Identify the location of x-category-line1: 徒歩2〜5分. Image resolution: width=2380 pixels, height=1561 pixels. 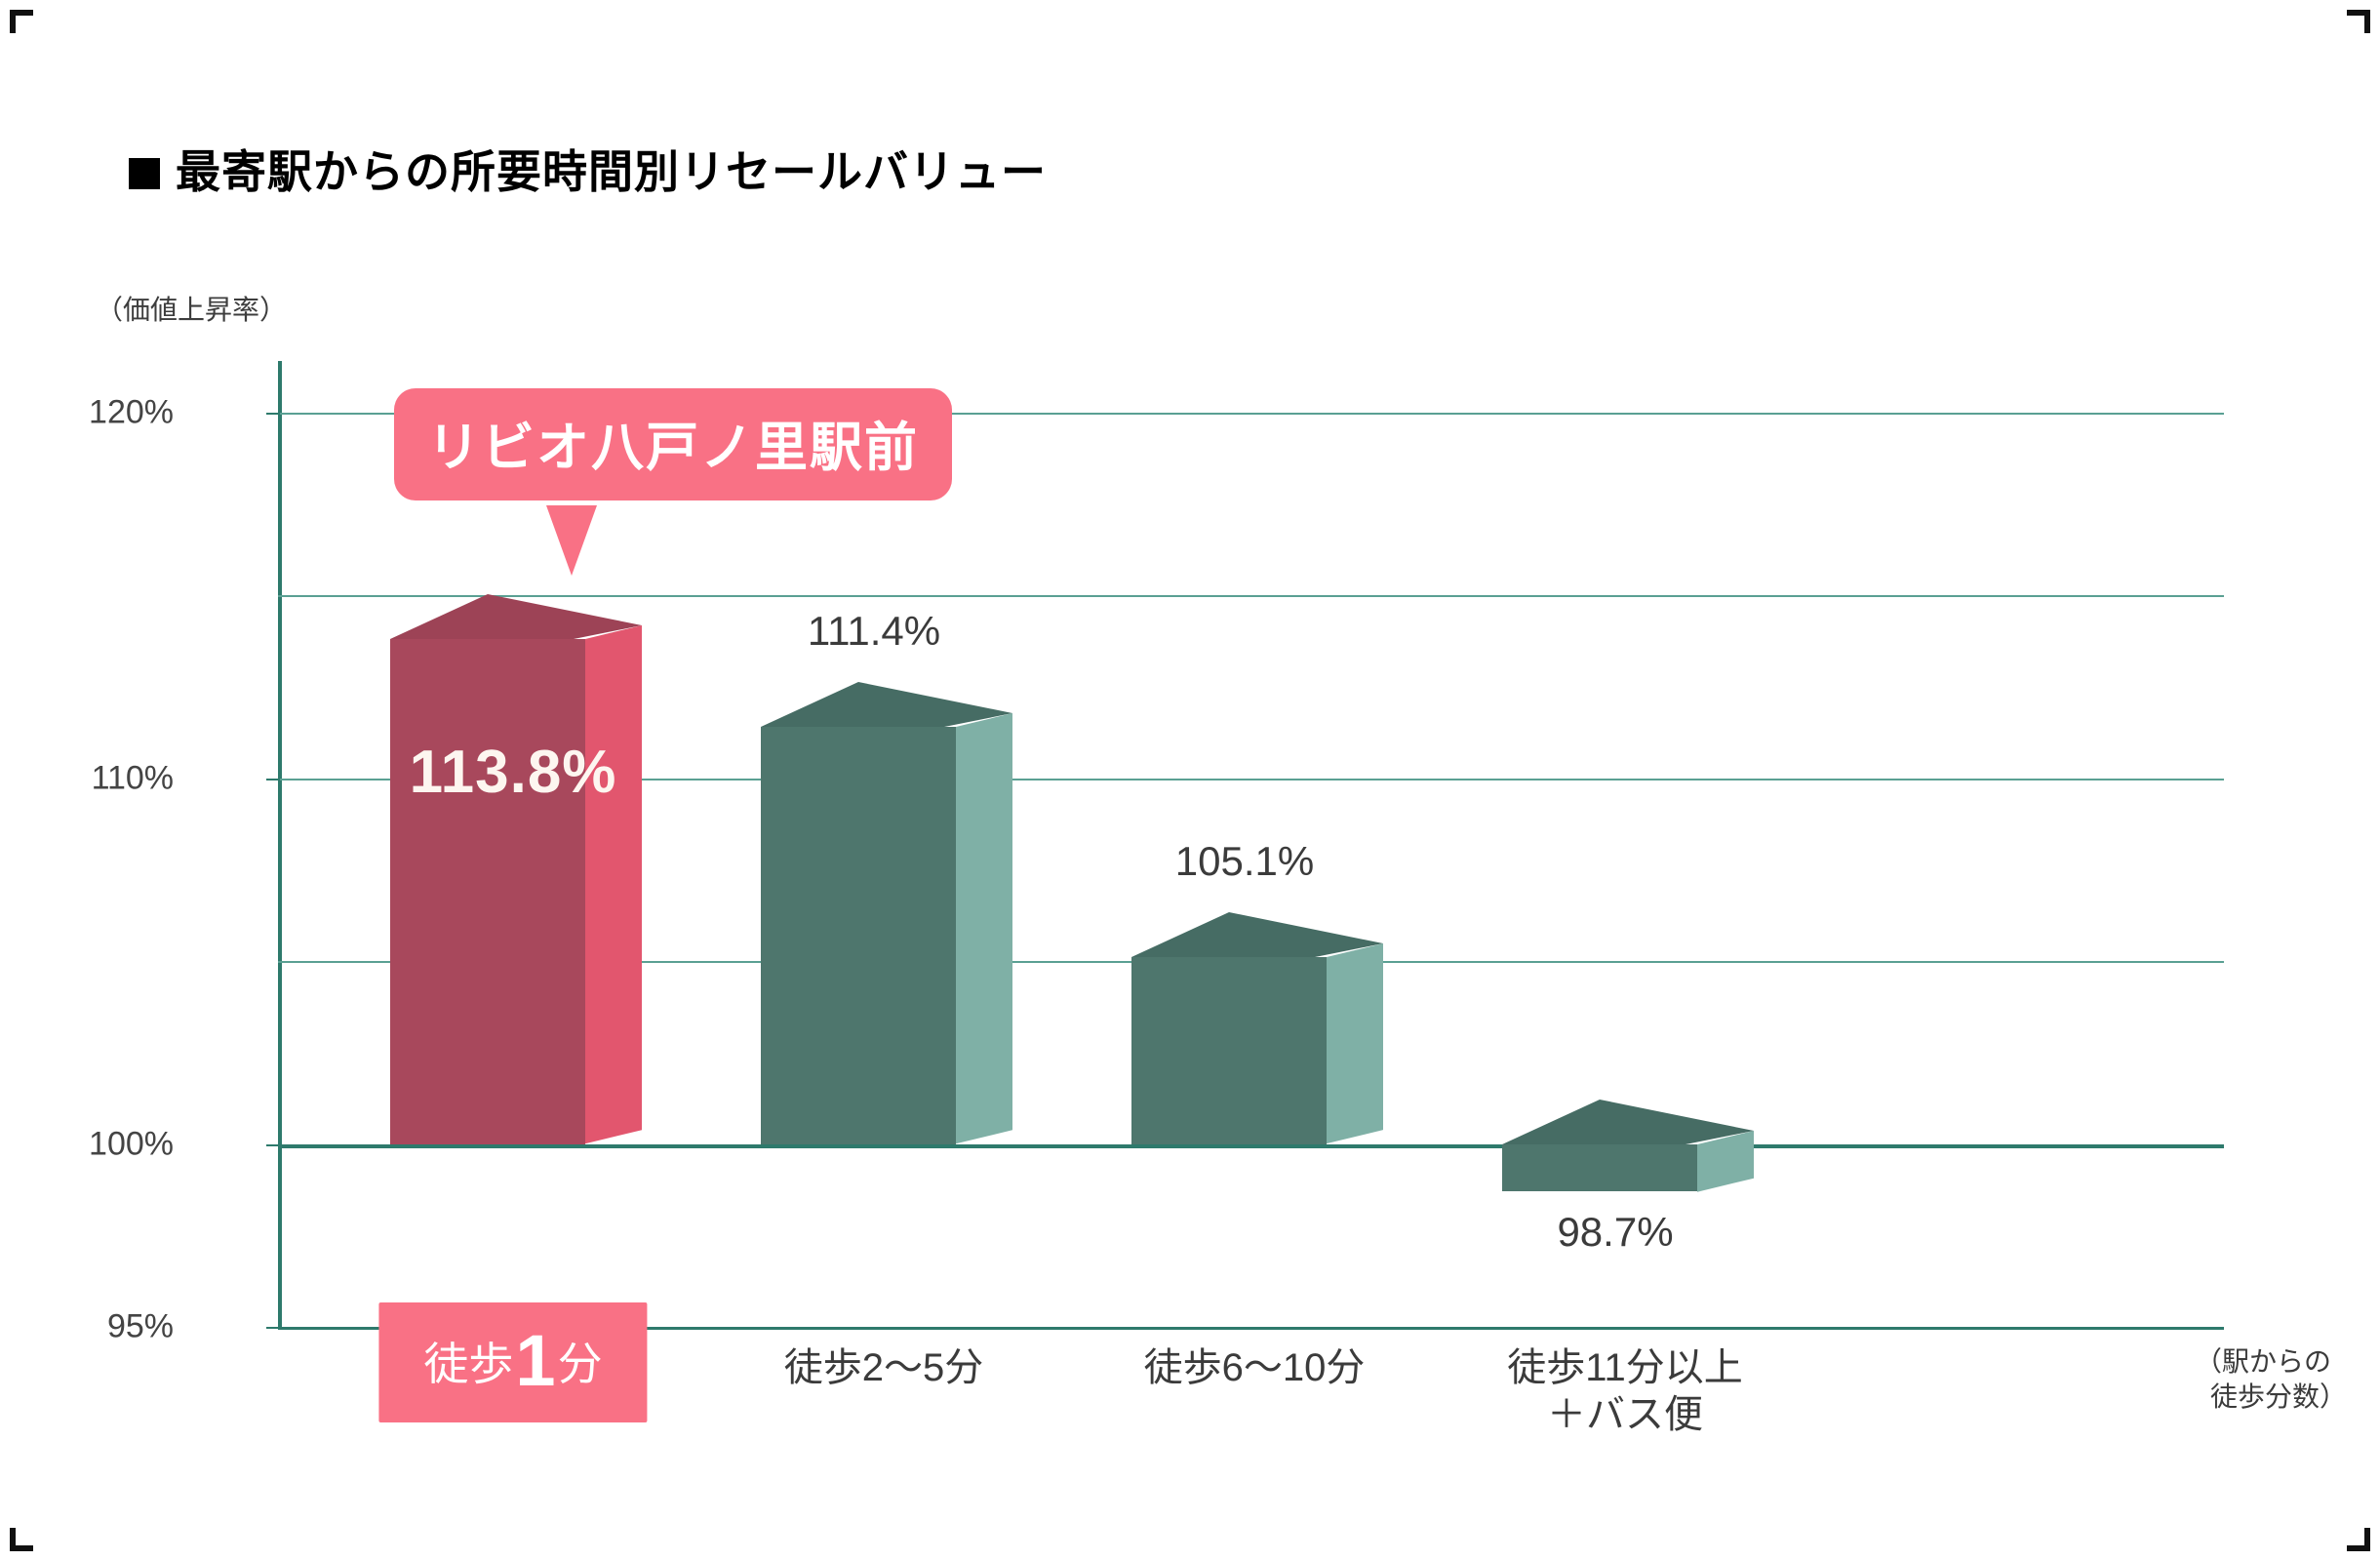
(883, 1367).